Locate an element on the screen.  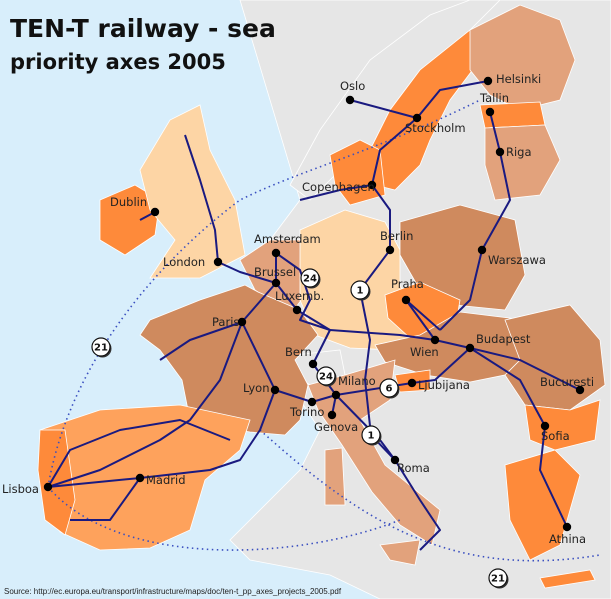
country-france is located at coordinates (229, 360).